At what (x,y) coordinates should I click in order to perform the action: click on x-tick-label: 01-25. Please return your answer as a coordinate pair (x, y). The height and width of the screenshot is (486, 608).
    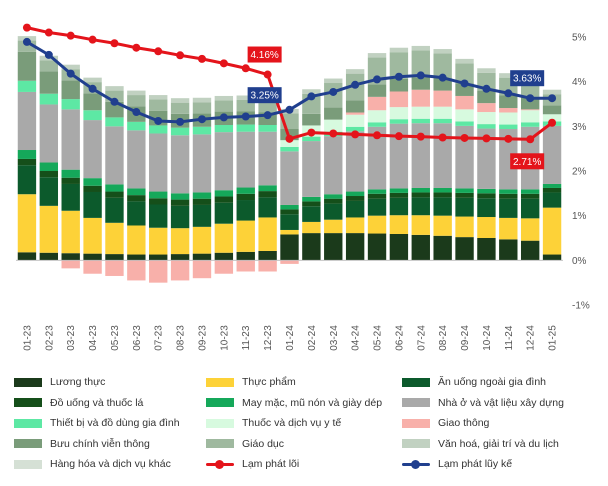
    Looking at the image, I should click on (553, 338).